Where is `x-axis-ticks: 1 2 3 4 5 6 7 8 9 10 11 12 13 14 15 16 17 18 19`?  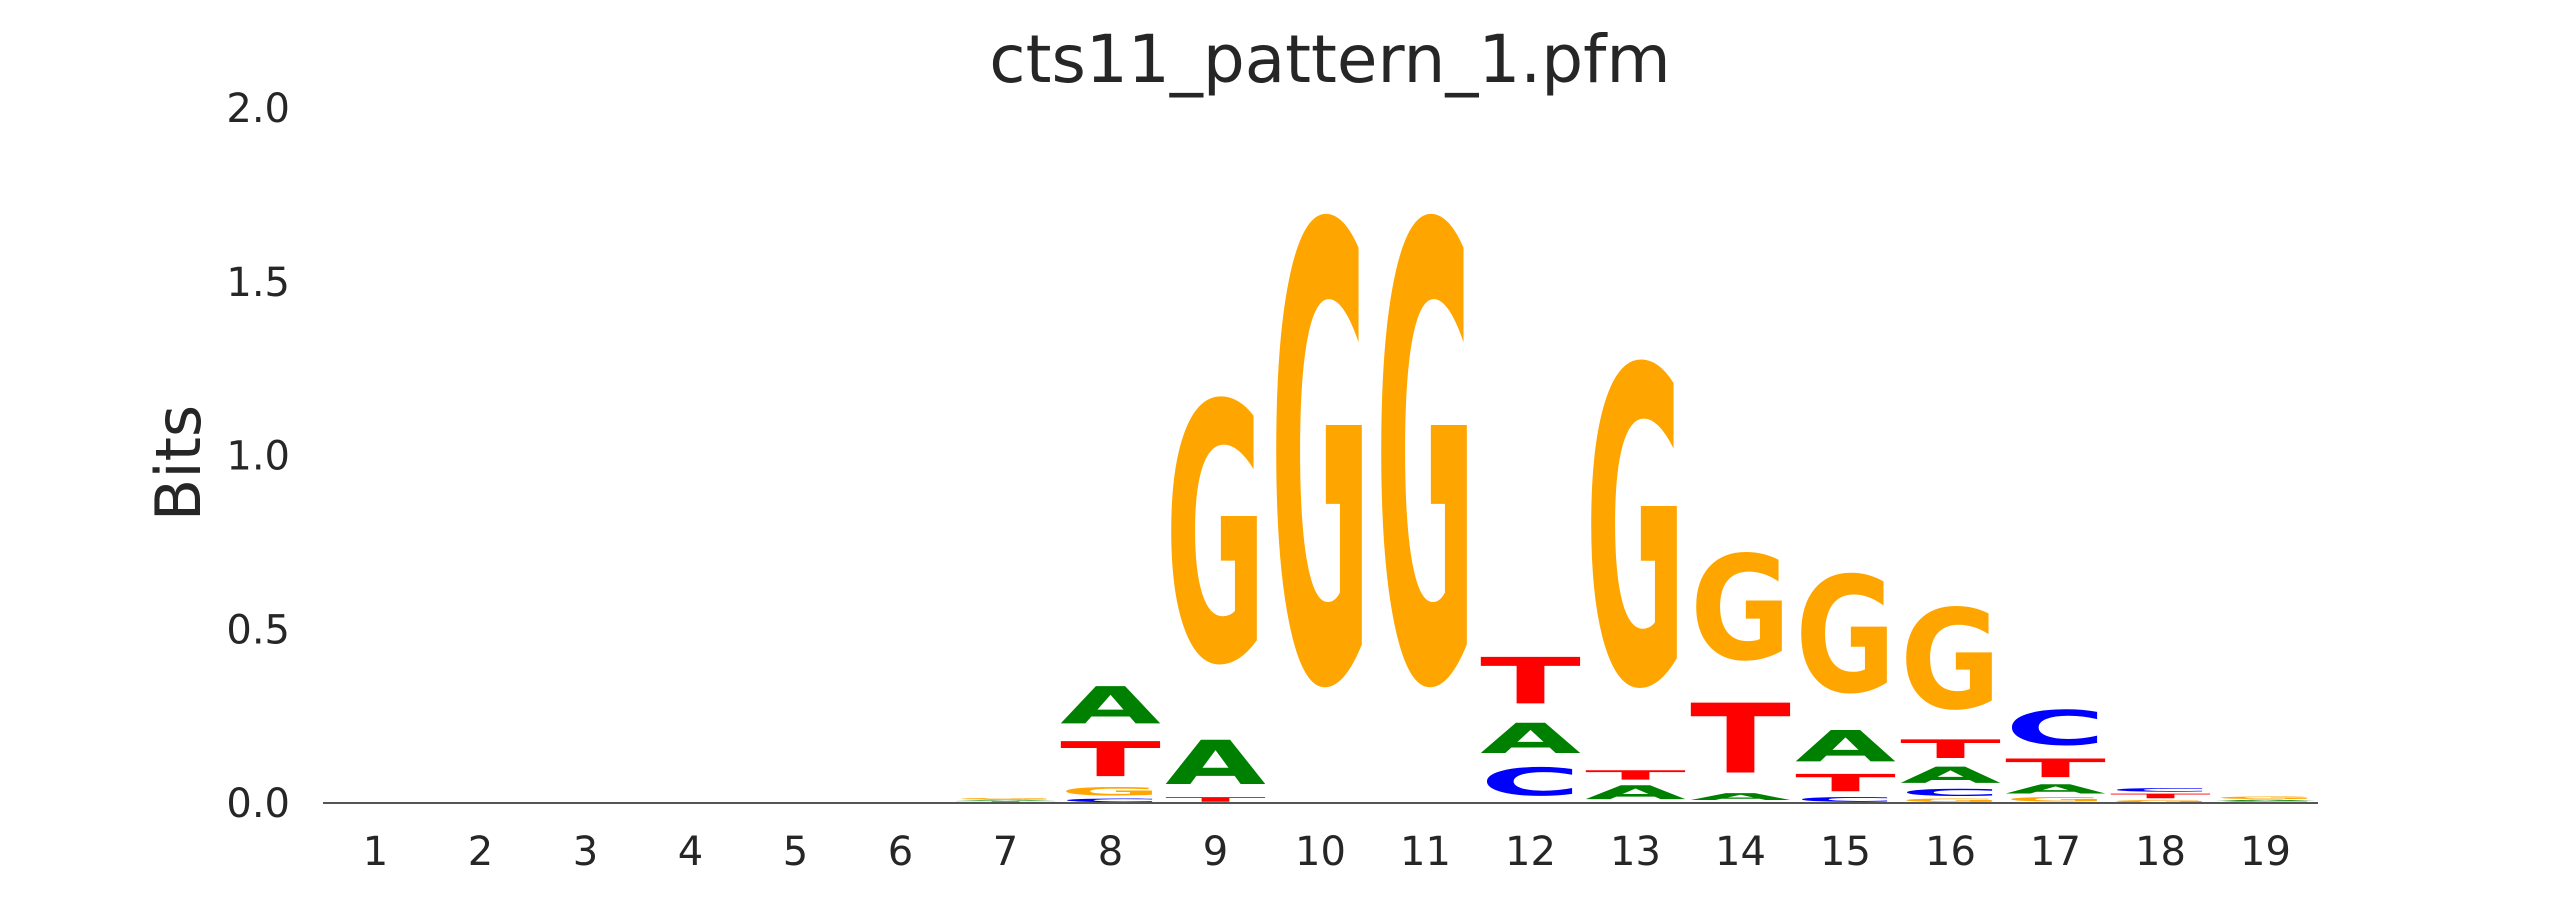
x-axis-ticks: 1 2 3 4 5 6 7 8 9 10 11 12 13 14 15 16 17 18 19 is located at coordinates (1327, 852).